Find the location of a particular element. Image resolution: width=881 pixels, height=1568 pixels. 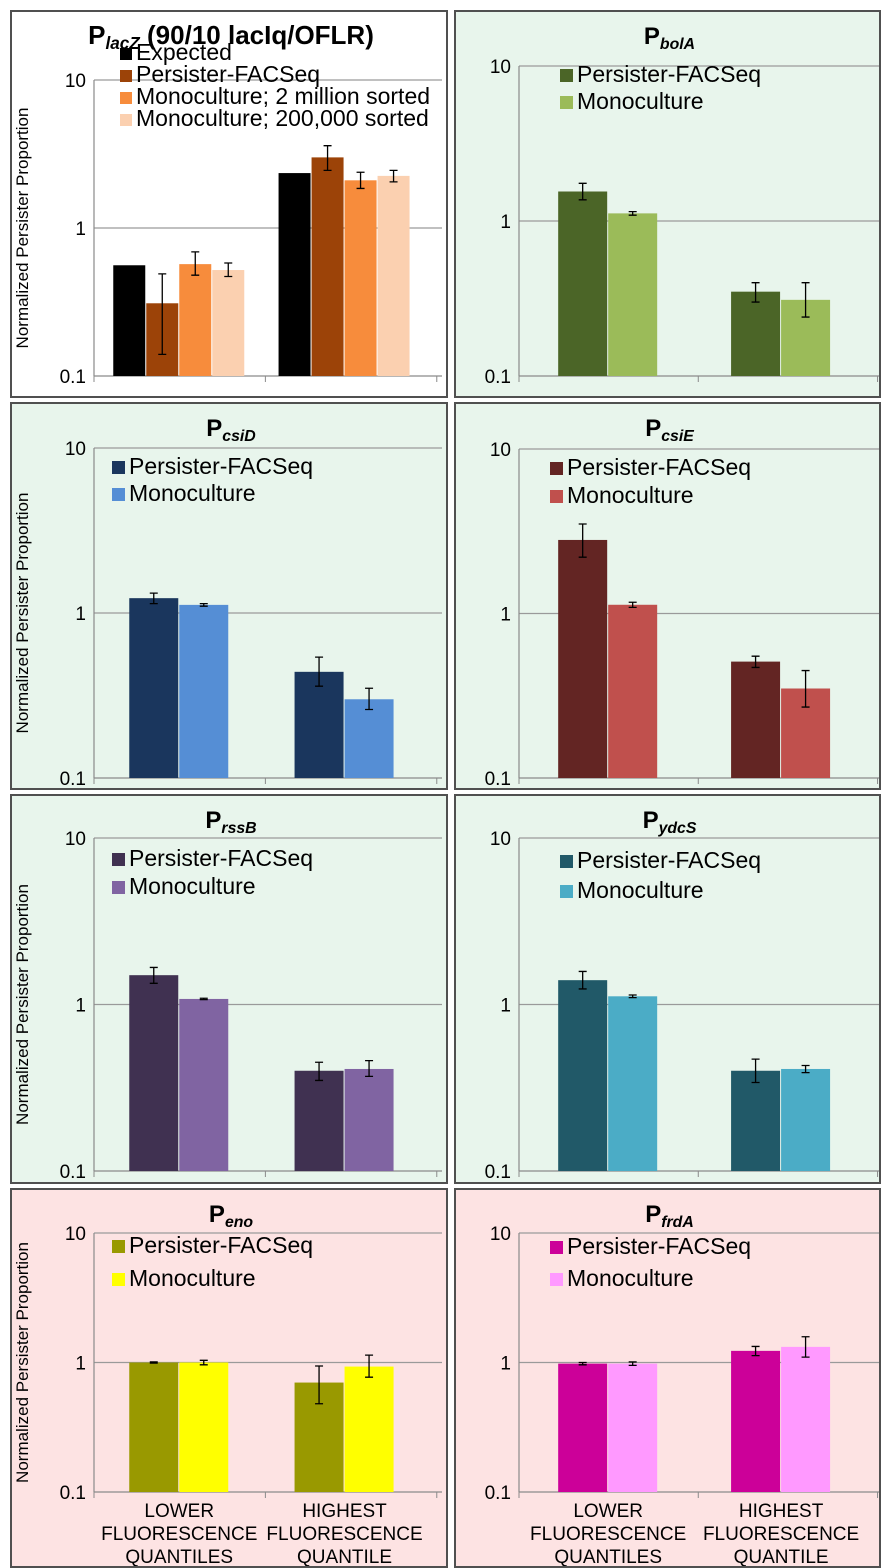

chart-panel-bolA: 0.1 1 10 PbolA Persister-FACSeq Monoculture is located at coordinates (667, 204).